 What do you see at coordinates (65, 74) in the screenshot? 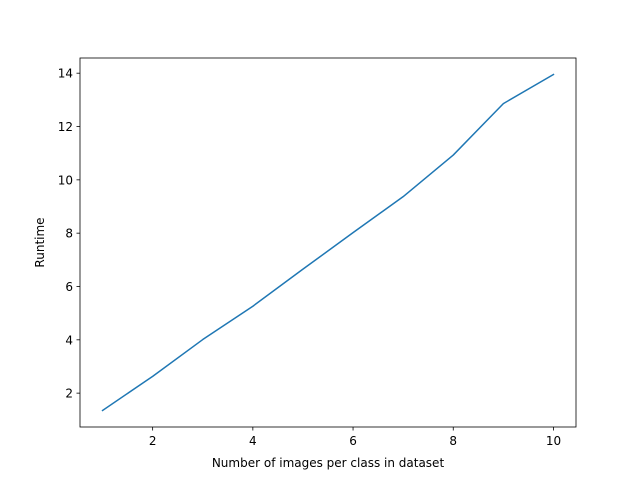
I see `y-tick-label: 14` at bounding box center [65, 74].